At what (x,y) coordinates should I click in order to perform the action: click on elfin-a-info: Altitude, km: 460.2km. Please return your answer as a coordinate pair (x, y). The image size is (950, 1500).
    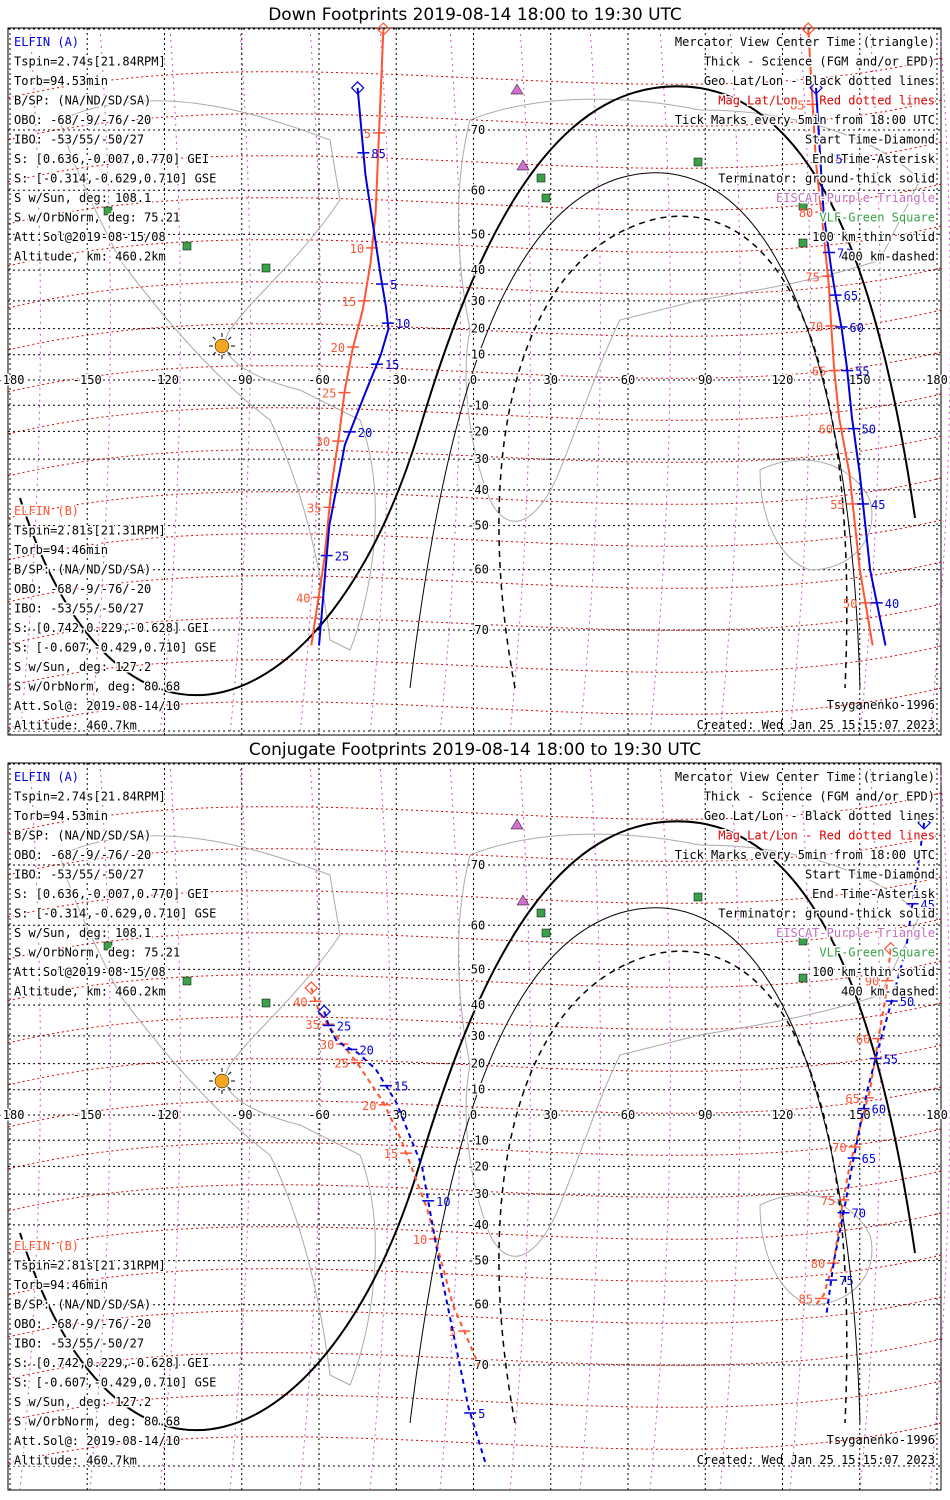
    Looking at the image, I should click on (90, 257).